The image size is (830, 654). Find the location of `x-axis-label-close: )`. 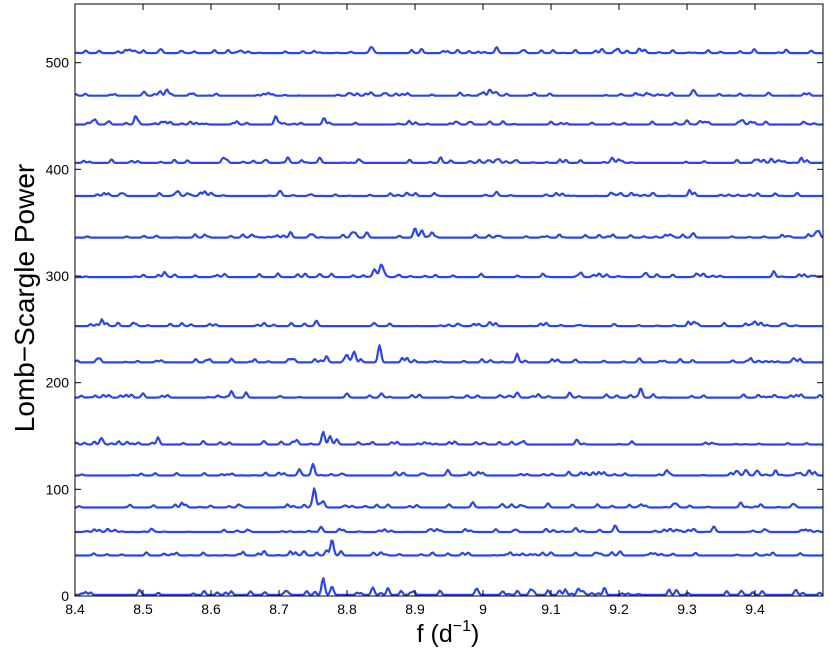

x-axis-label-close: ) is located at coordinates (475, 634).